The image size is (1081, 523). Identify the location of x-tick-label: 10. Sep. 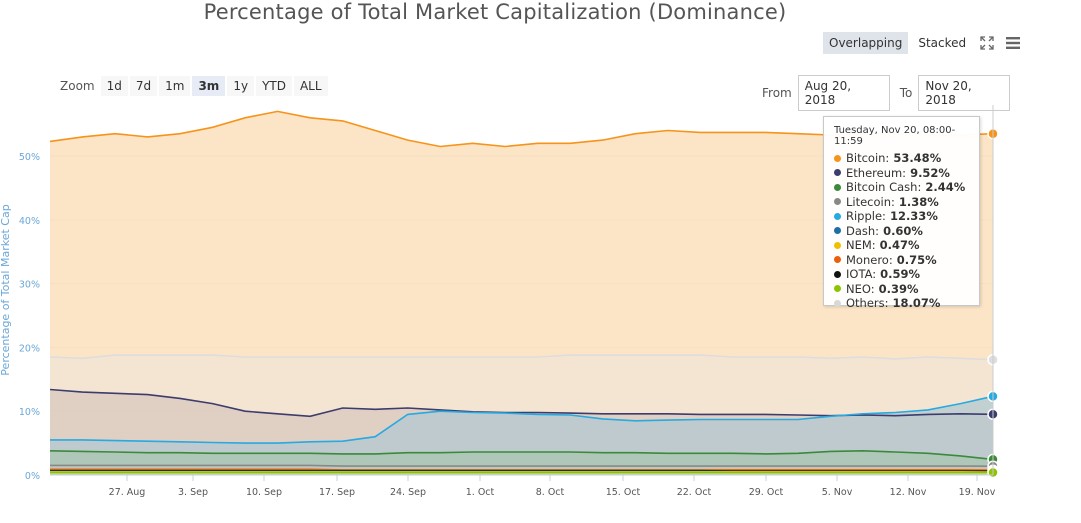
(264, 492).